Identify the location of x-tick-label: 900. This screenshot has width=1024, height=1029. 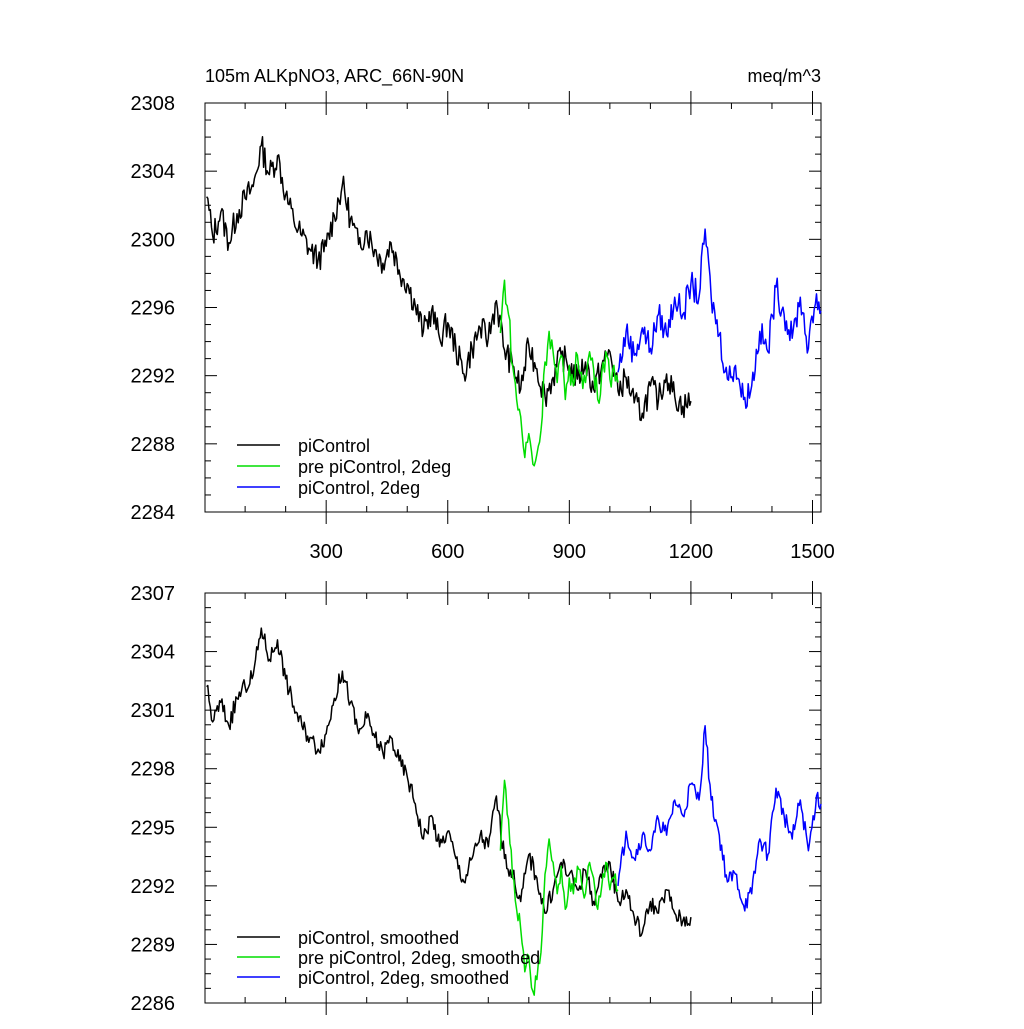
(569, 552).